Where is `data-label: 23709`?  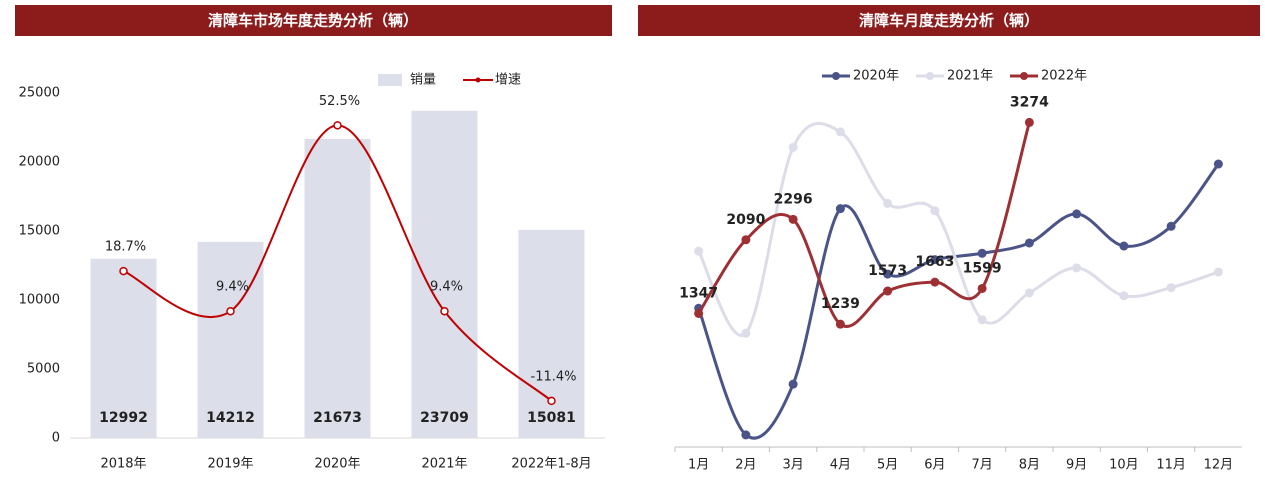
data-label: 23709 is located at coordinates (444, 418).